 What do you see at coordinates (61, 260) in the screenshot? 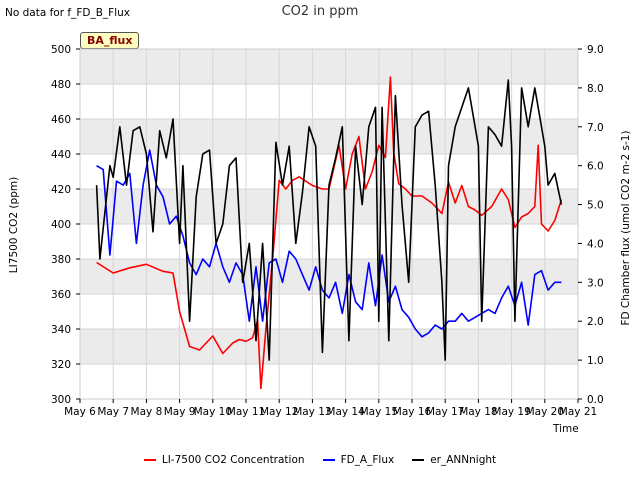
I see `y-left-tick-label: 380` at bounding box center [61, 260].